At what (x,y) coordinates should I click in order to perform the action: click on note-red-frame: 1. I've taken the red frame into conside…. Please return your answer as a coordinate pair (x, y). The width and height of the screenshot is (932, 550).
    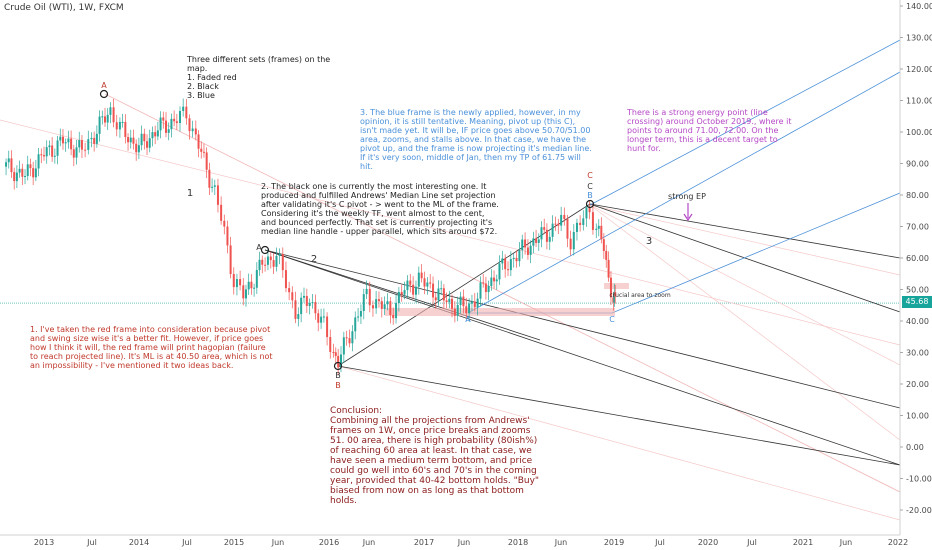
    Looking at the image, I should click on (151, 347).